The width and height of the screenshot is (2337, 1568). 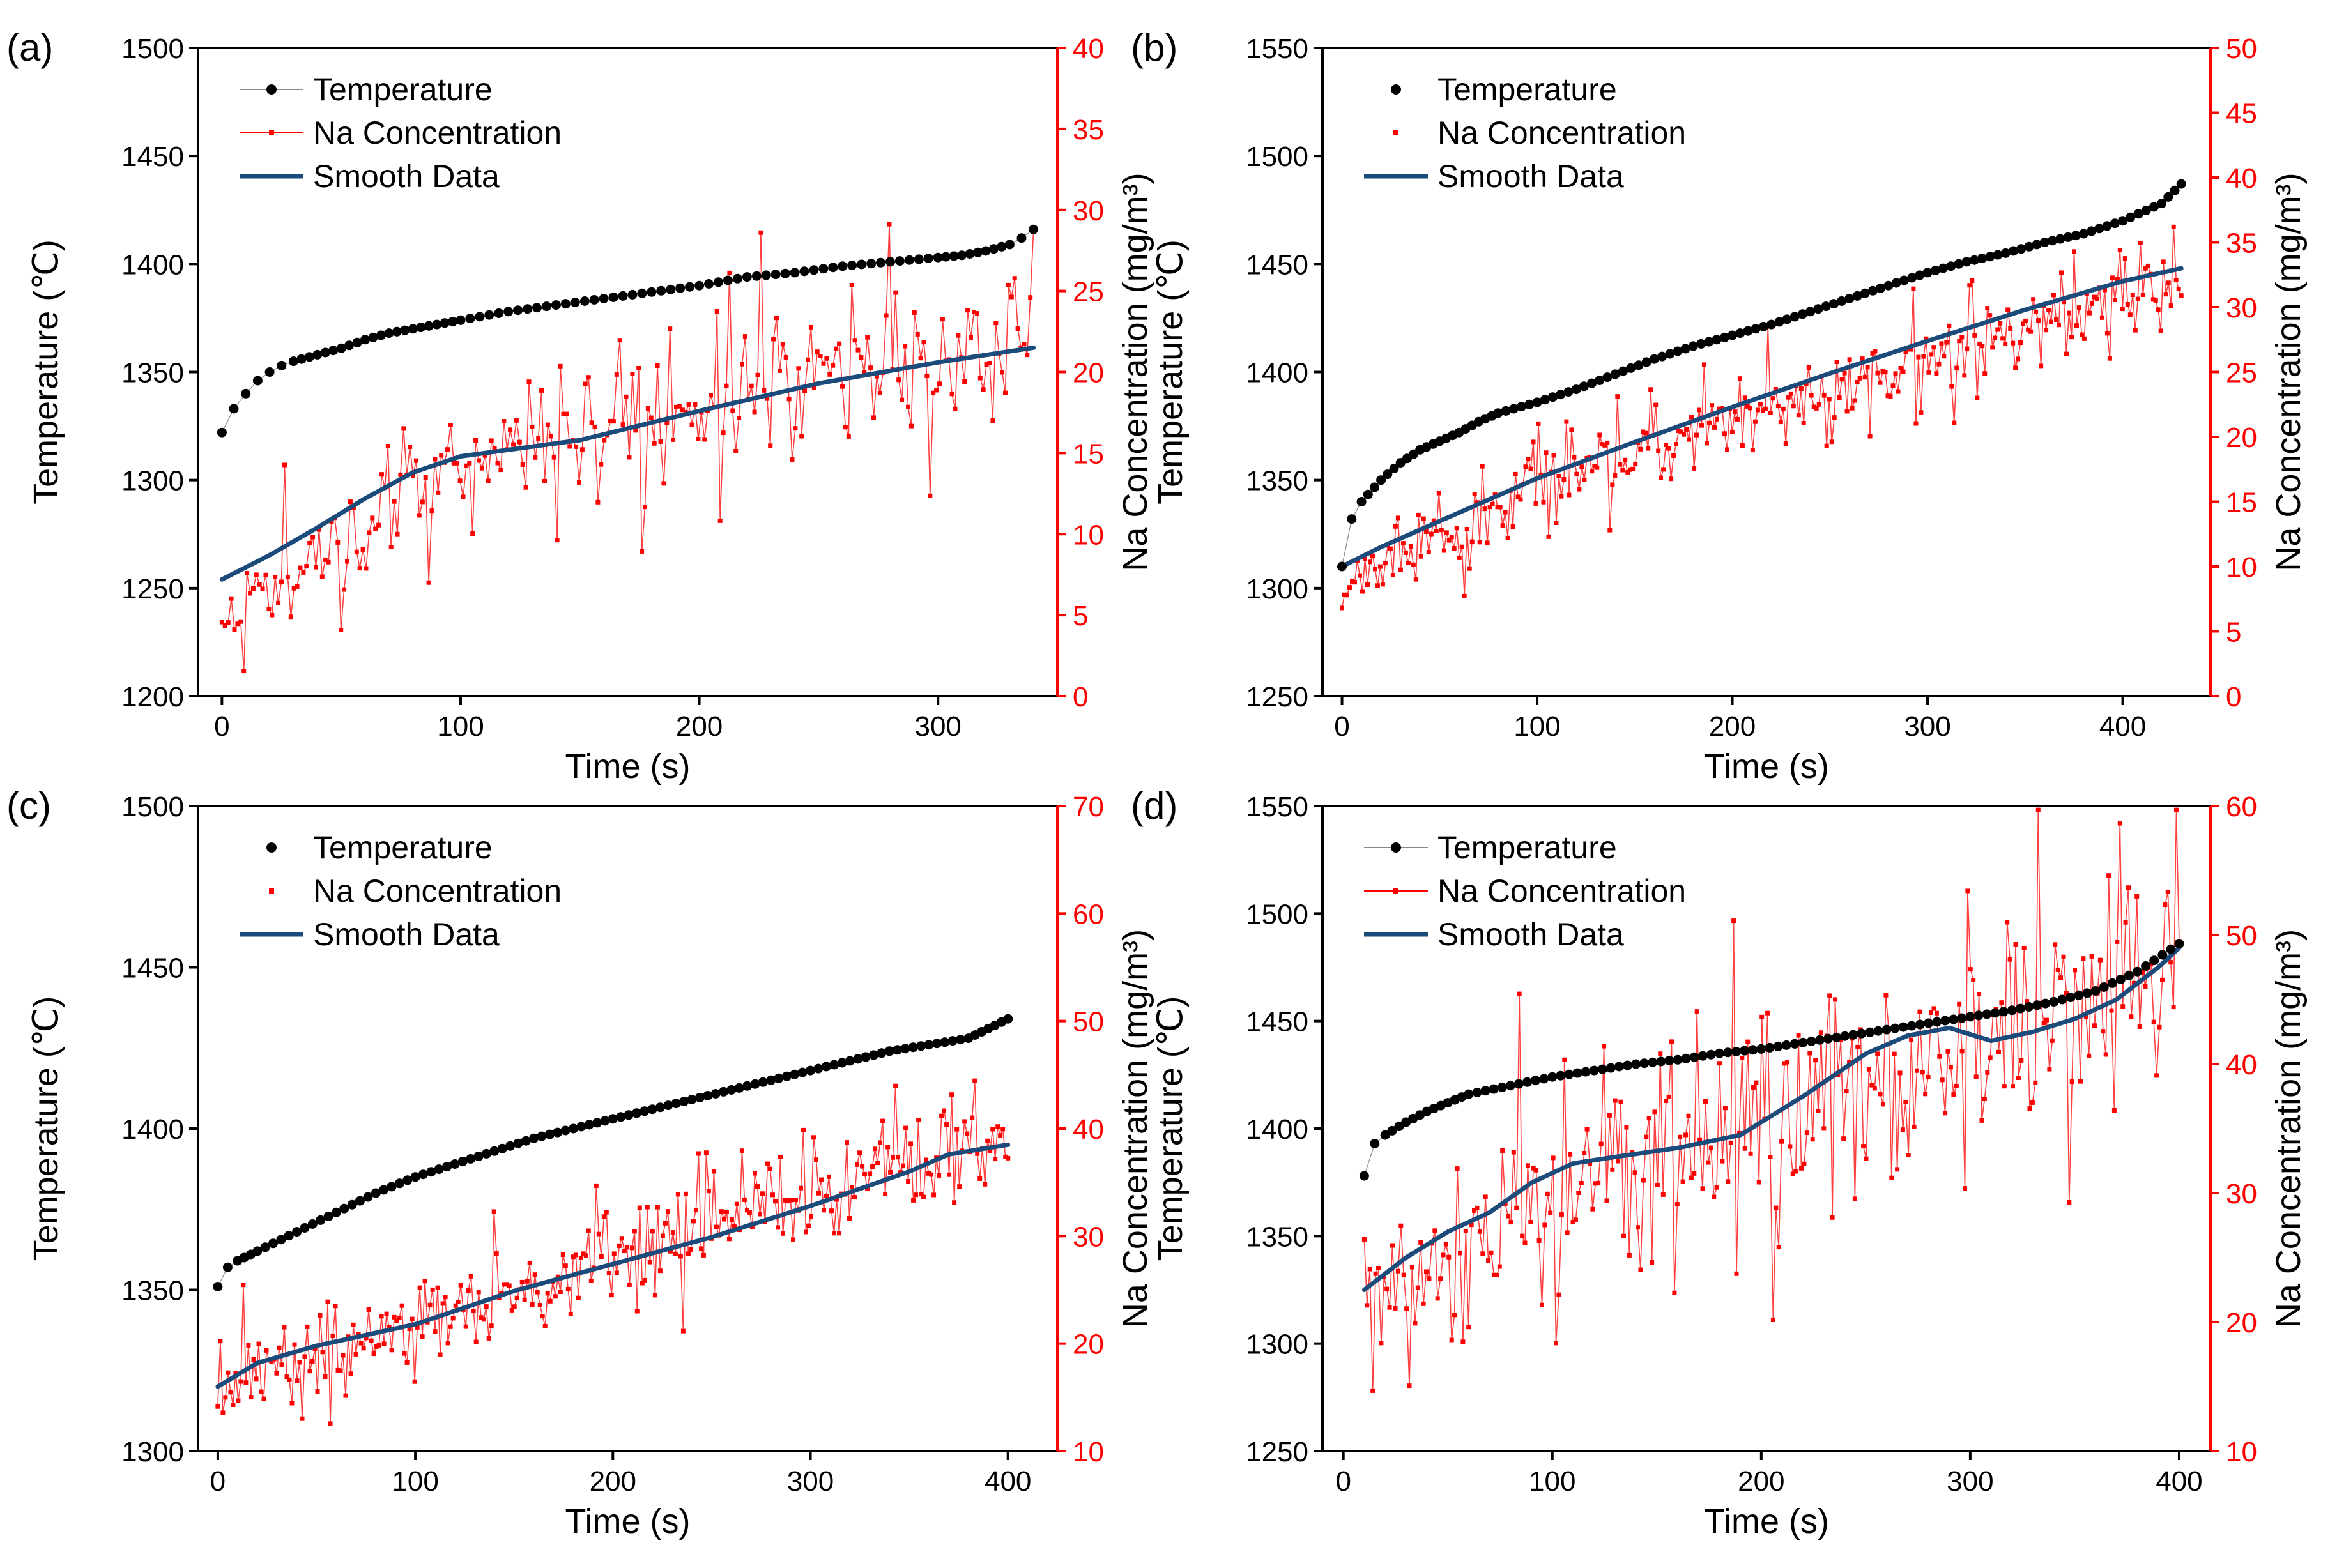 What do you see at coordinates (1088, 1452) in the screenshot?
I see `y-right-tick-label: 10` at bounding box center [1088, 1452].